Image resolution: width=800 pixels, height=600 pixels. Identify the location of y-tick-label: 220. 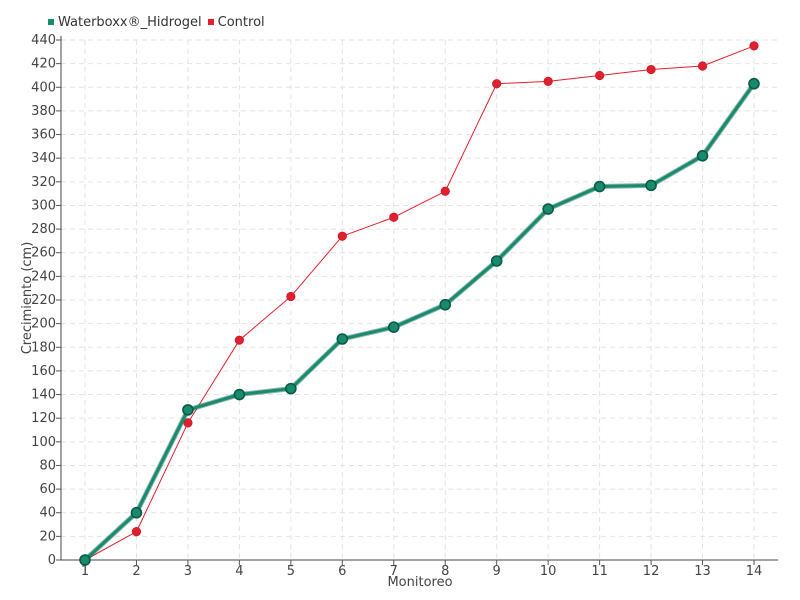
(43, 300).